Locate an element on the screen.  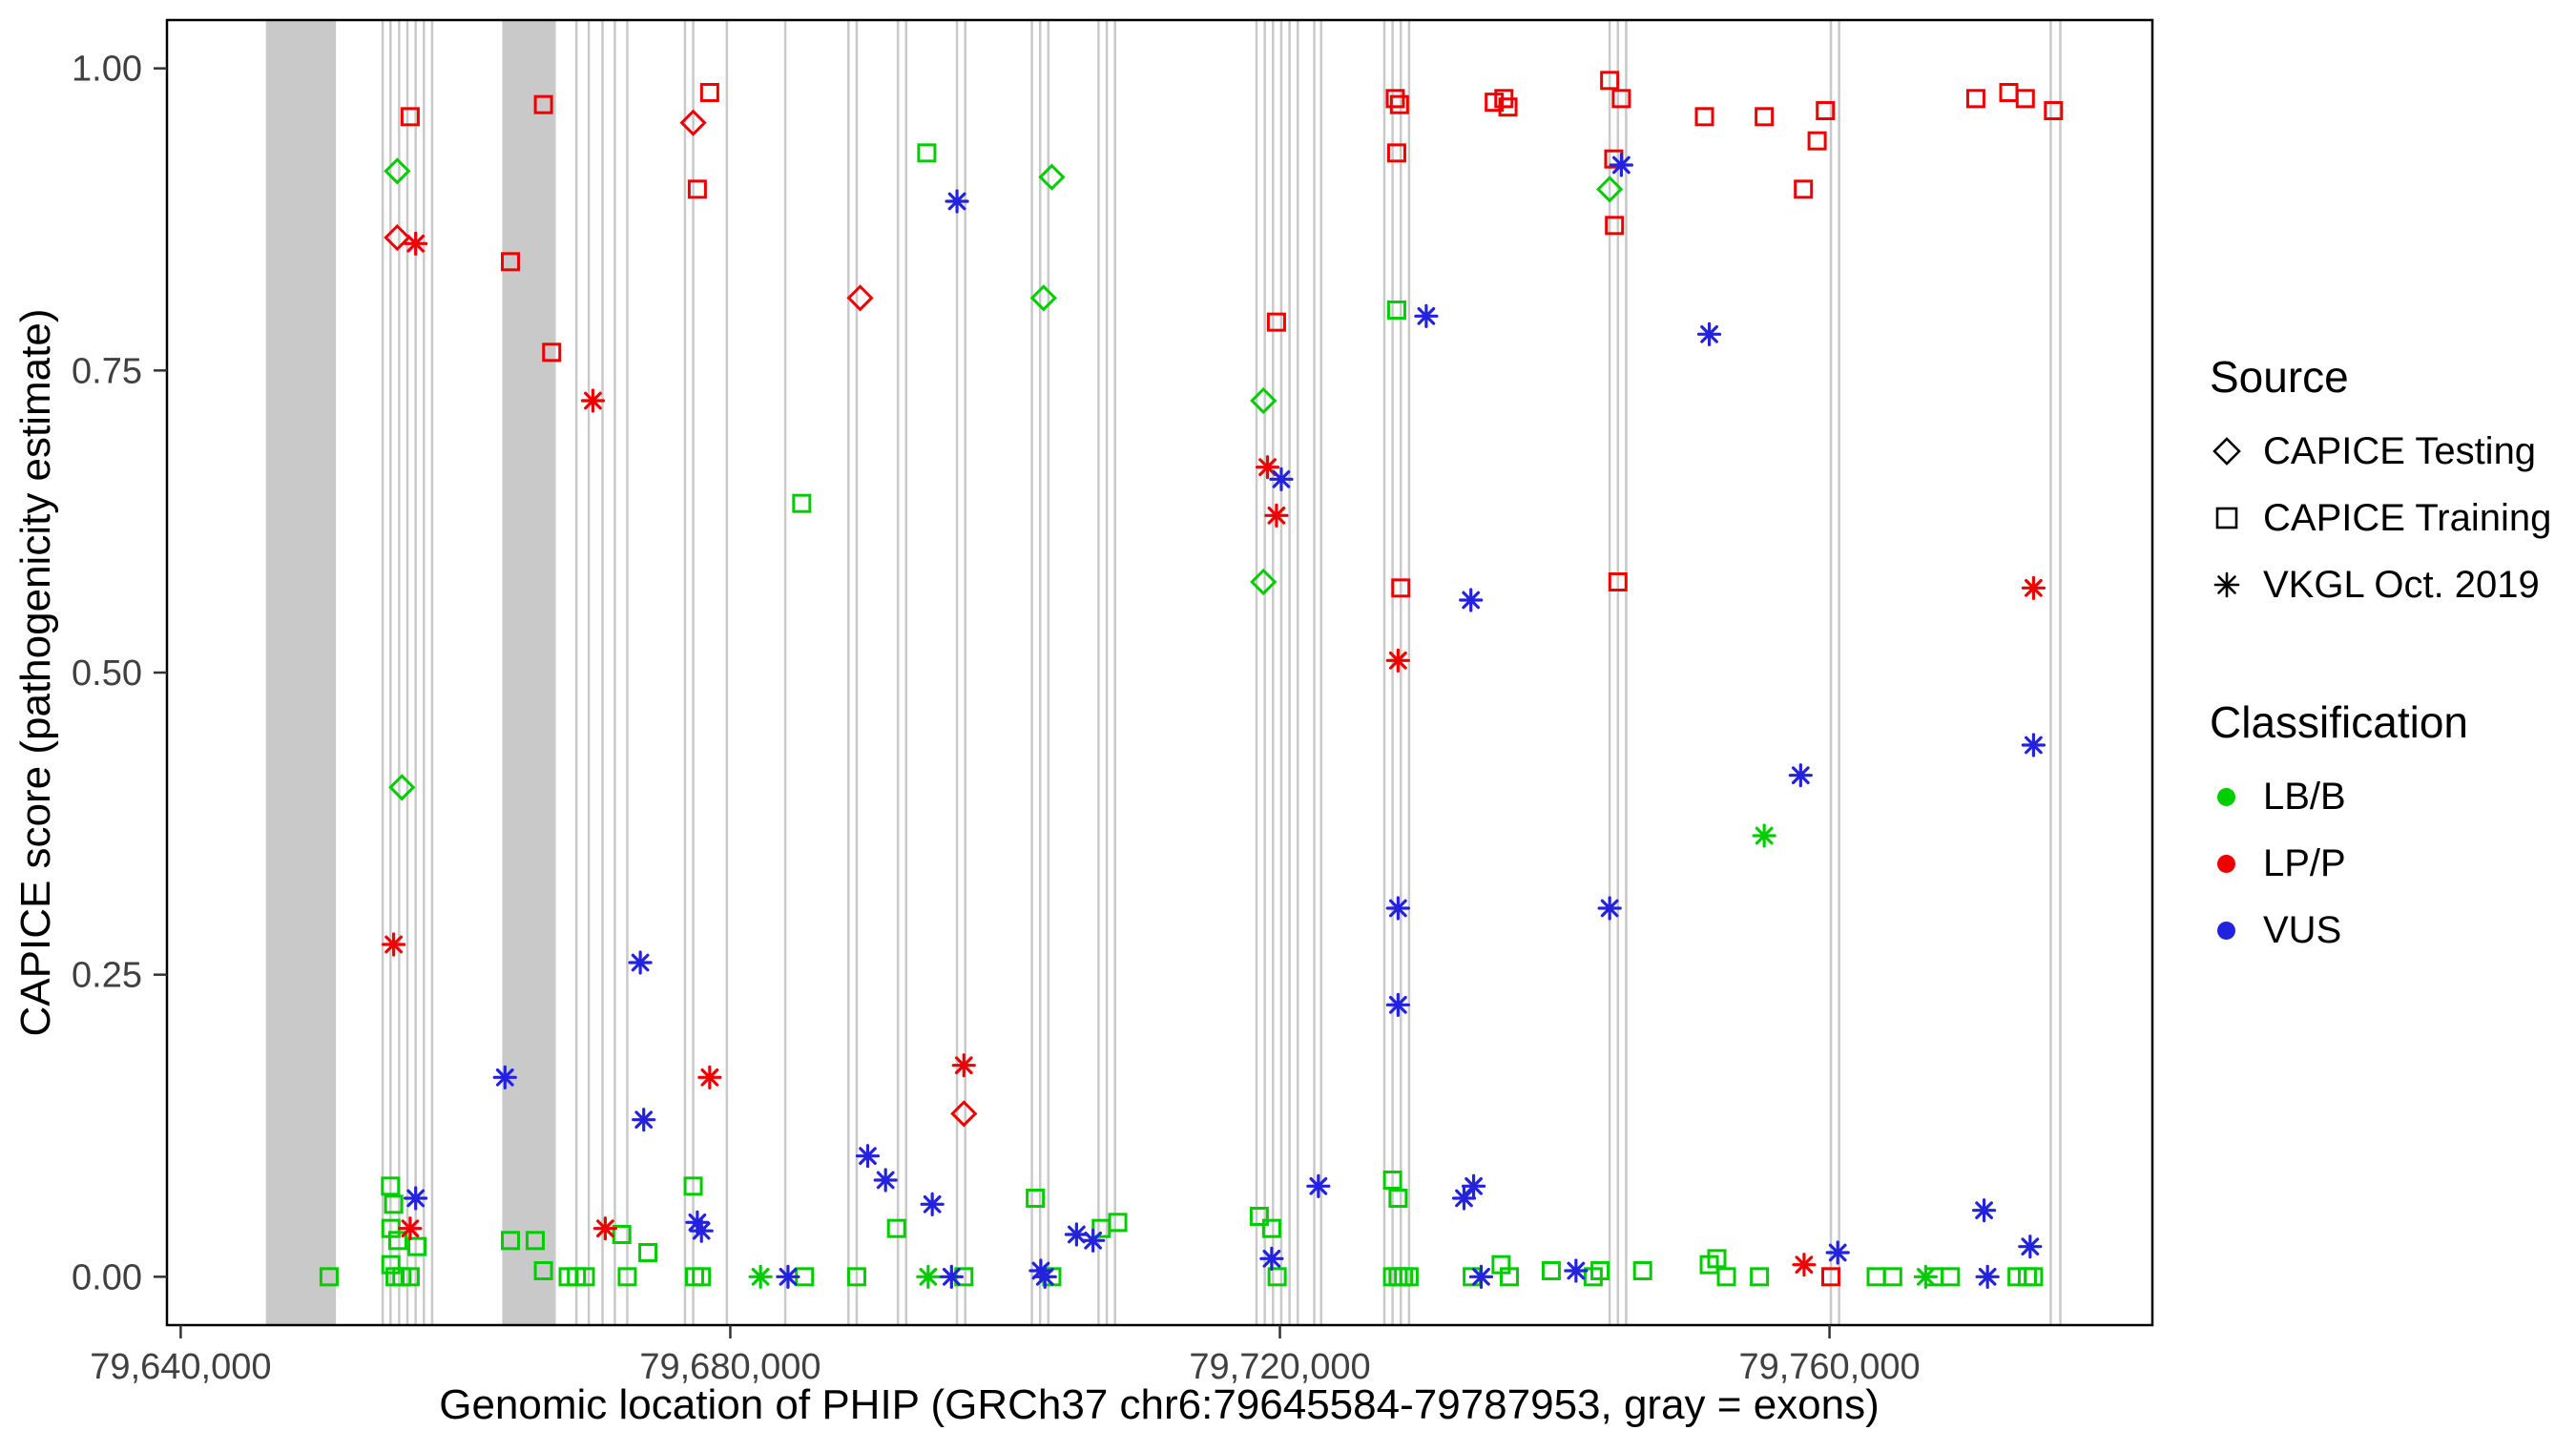
y-tick-label: 1.00 is located at coordinates (107, 70).